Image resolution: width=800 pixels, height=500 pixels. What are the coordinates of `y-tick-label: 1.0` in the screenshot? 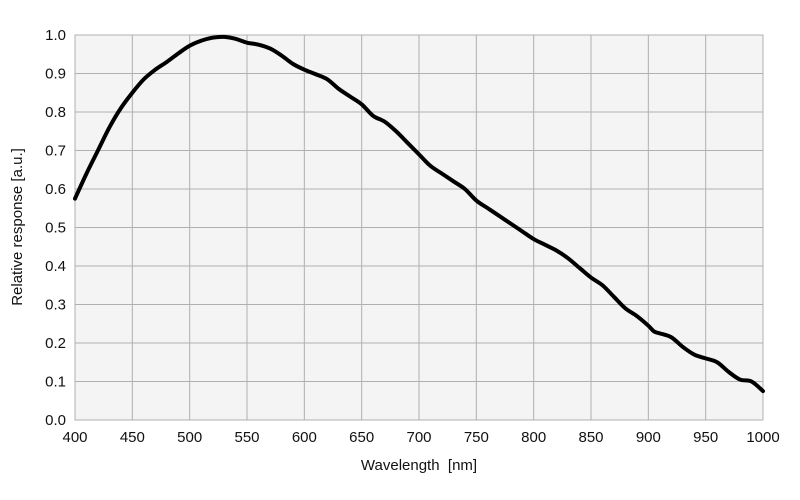 It's located at (55, 35).